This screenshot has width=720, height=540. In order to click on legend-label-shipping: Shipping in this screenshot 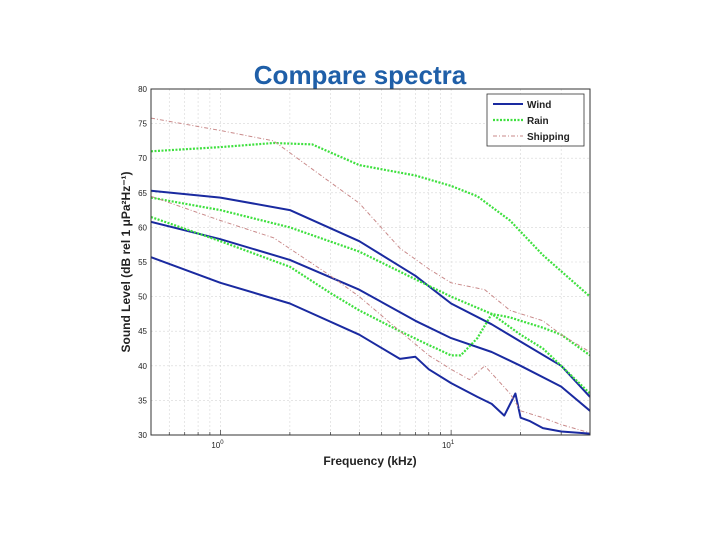, I will do `click(548, 137)`.